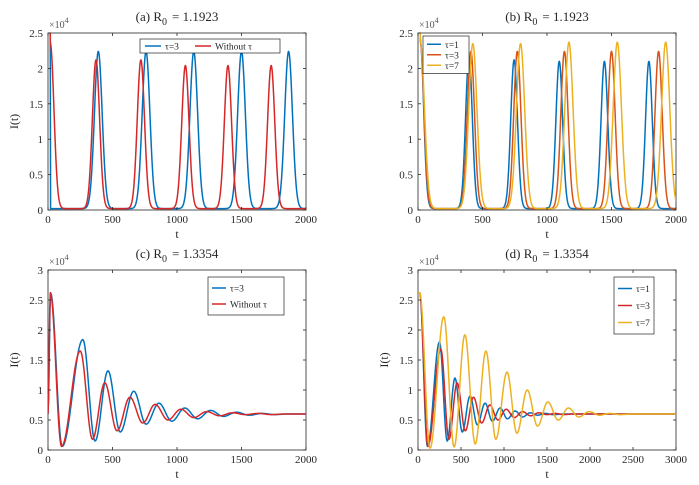  What do you see at coordinates (429, 23) in the screenshot?
I see `y-multiplier-b: ×10⁴` at bounding box center [429, 23].